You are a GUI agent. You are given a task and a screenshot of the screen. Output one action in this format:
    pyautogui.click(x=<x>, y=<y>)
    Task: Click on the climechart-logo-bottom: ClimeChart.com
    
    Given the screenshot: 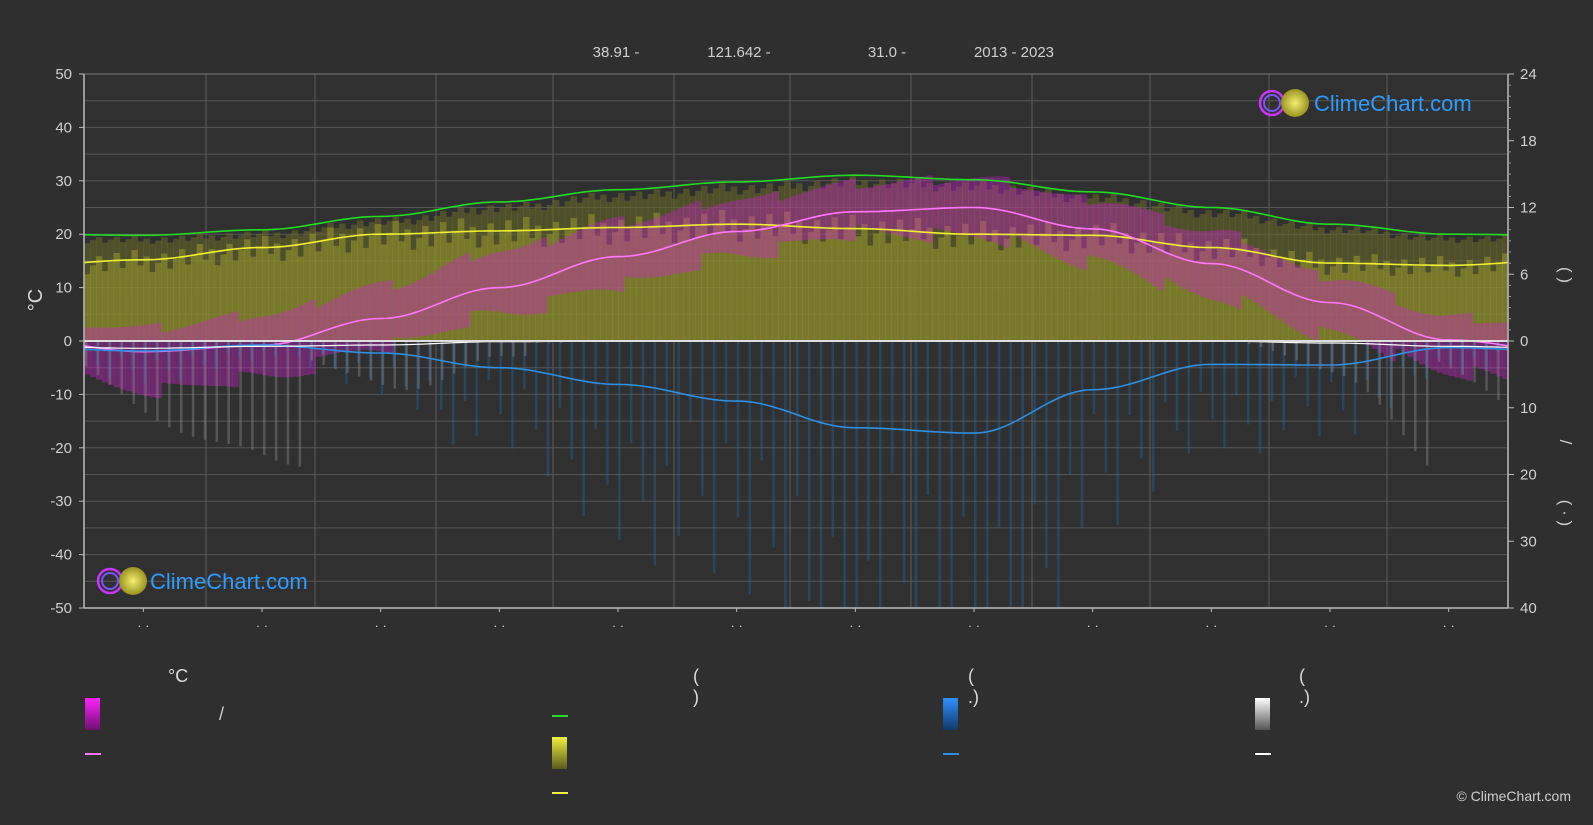 What is the action you would take?
    pyautogui.click(x=202, y=581)
    